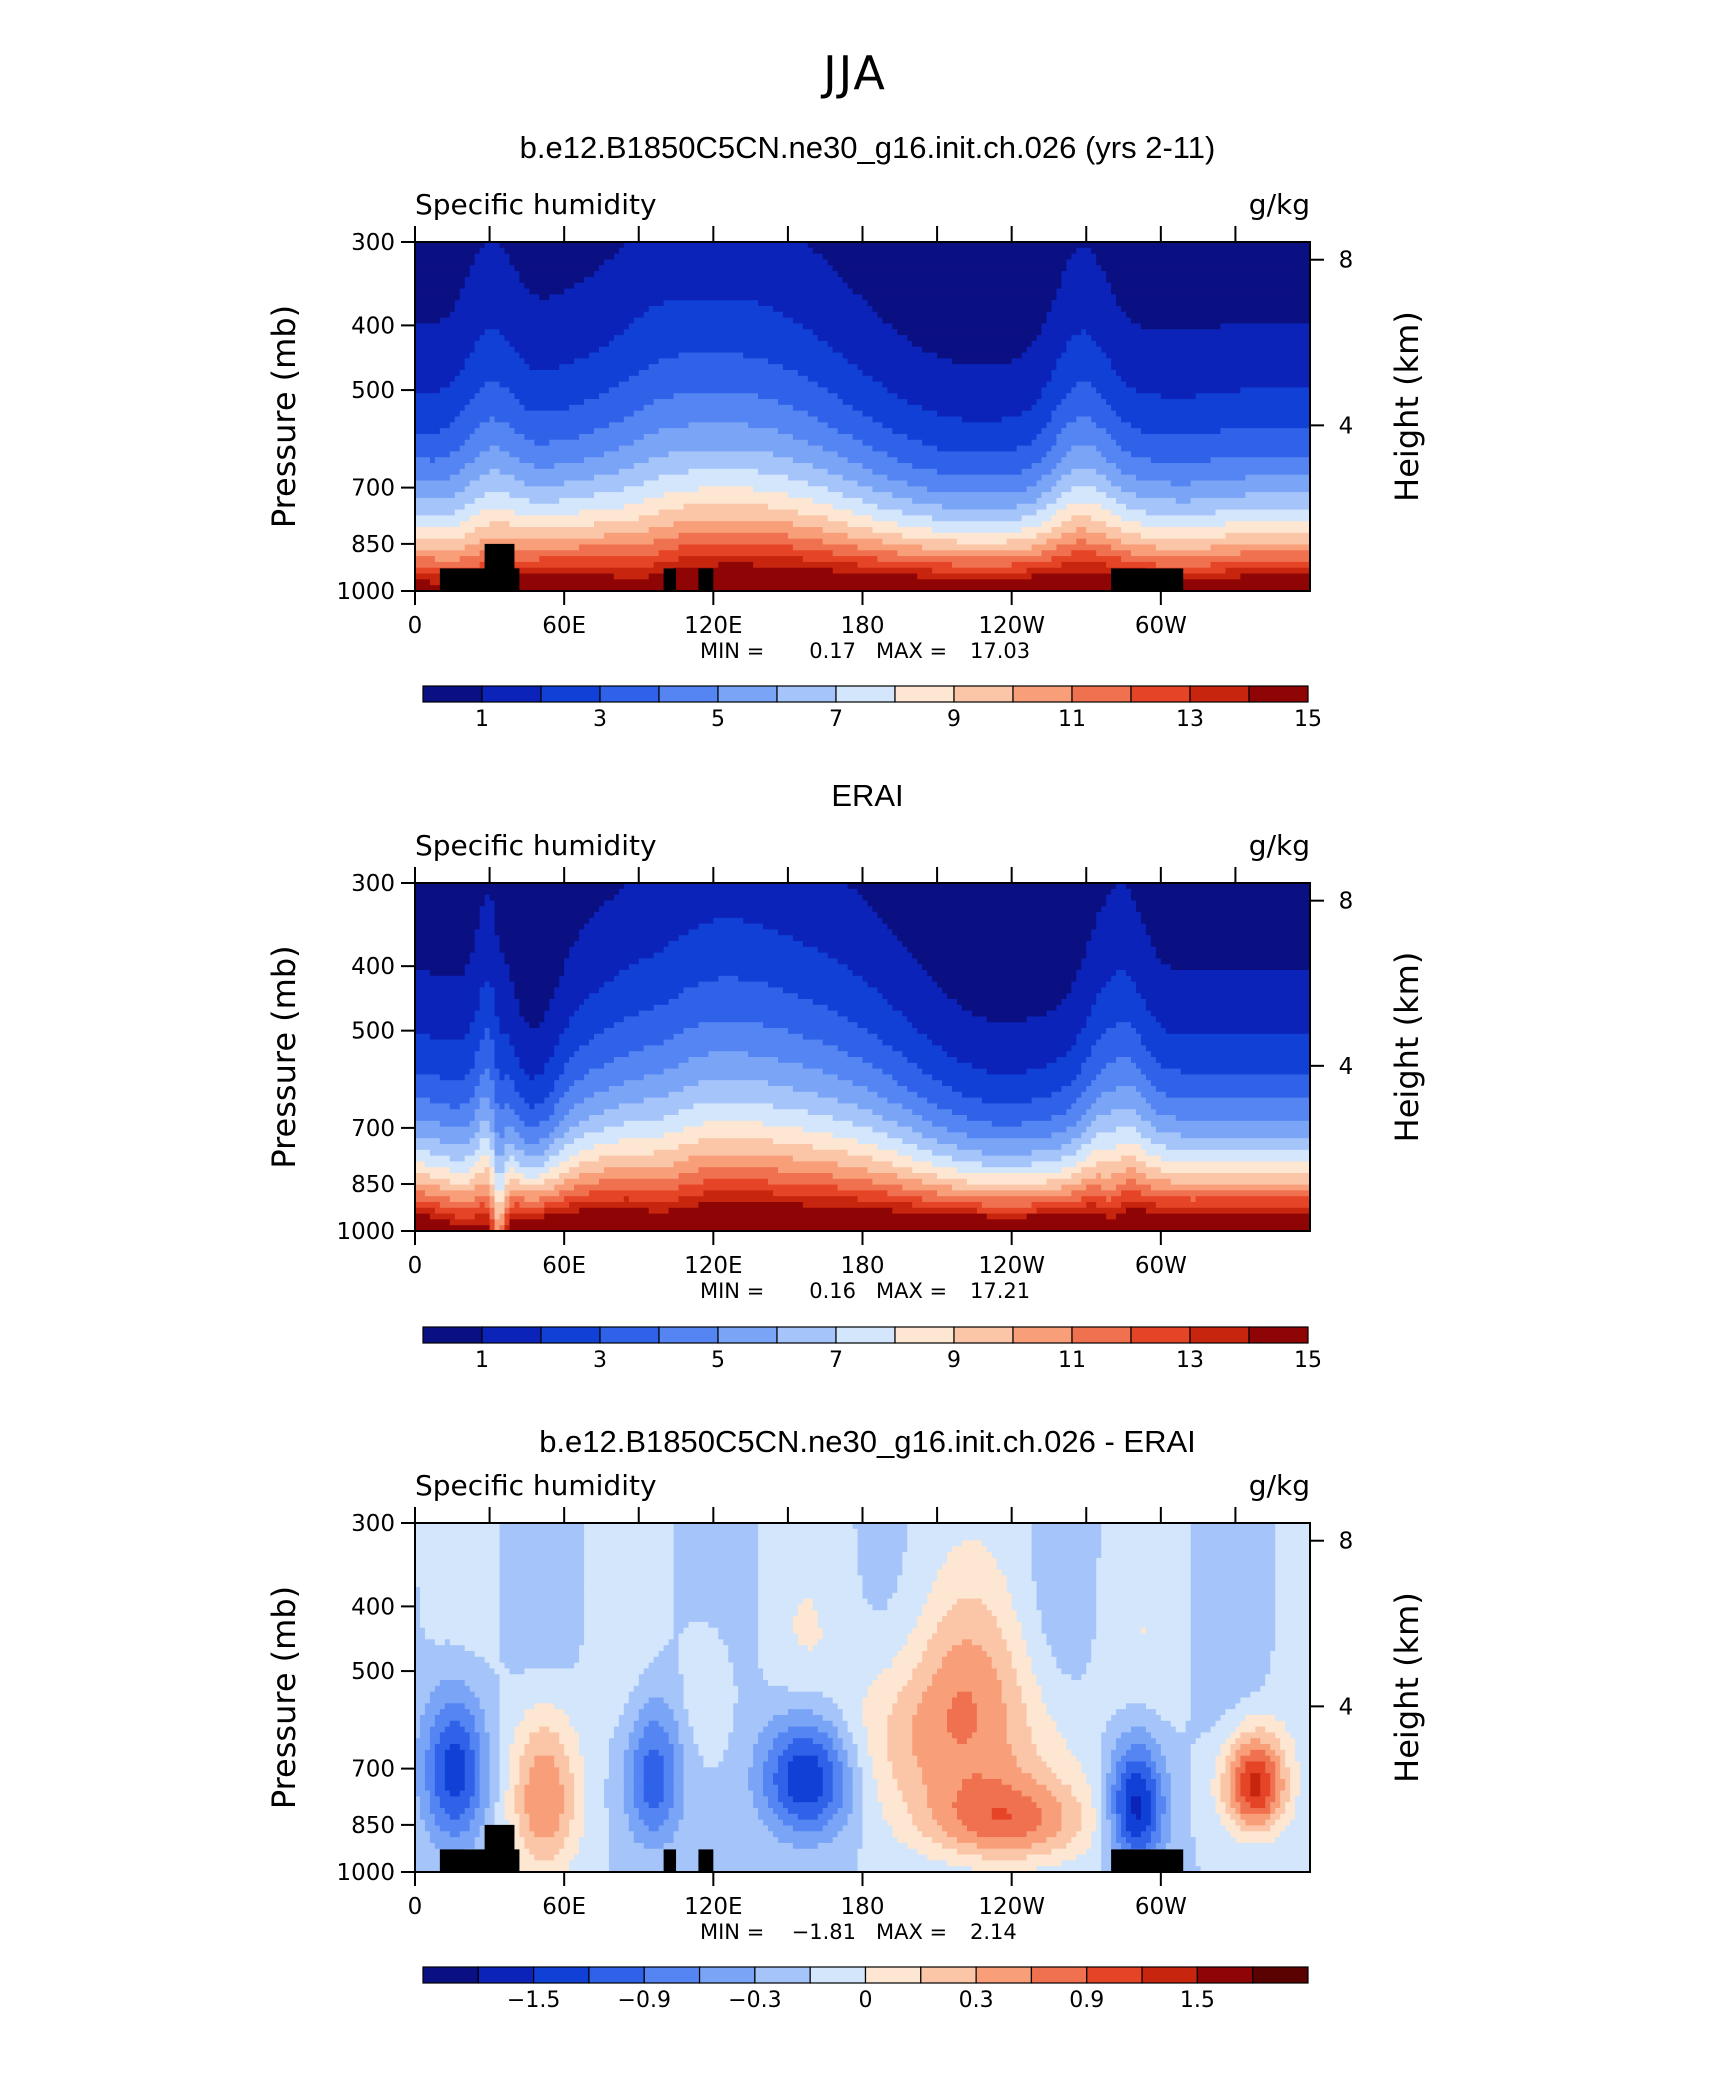  Describe the element at coordinates (1086, 2000) in the screenshot. I see `colorbar-label: 0.9` at that location.